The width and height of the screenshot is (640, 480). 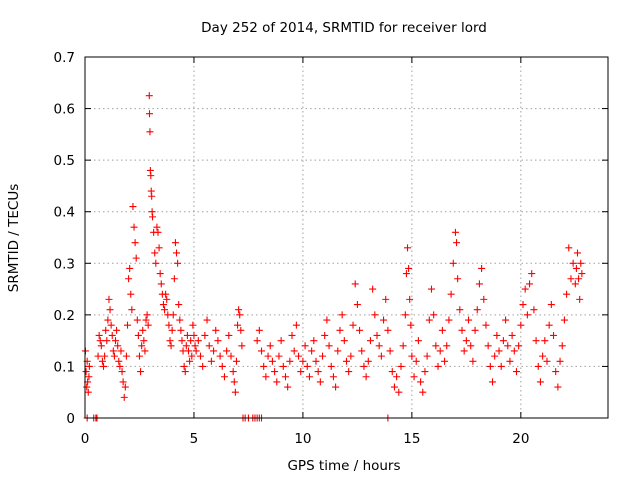 I want to click on y-tick-label: 0.6, so click(x=64, y=110).